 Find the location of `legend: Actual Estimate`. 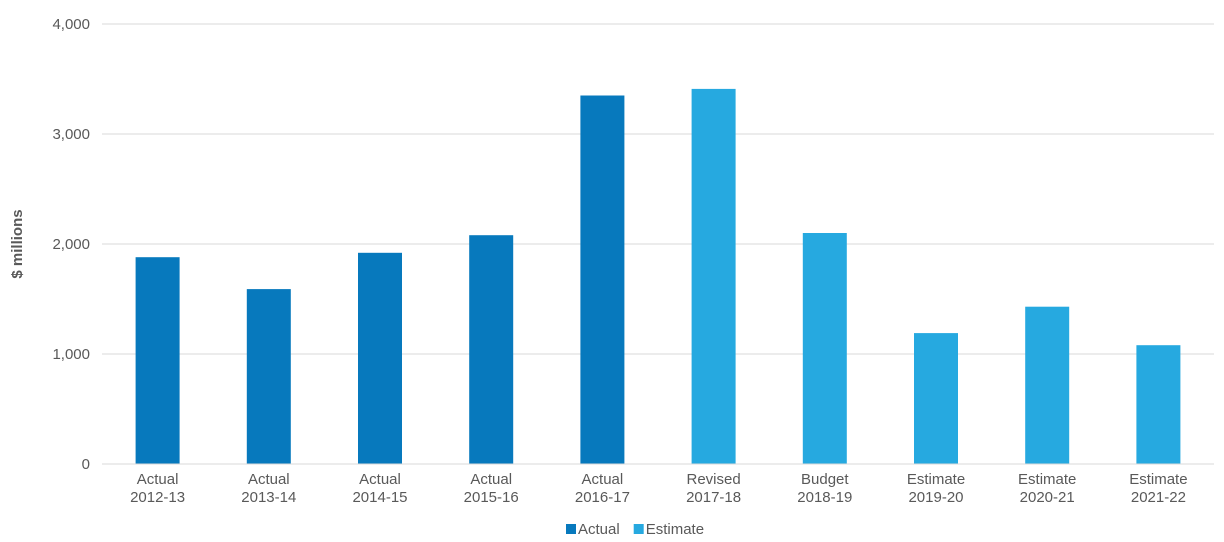

legend: Actual Estimate is located at coordinates (635, 529).